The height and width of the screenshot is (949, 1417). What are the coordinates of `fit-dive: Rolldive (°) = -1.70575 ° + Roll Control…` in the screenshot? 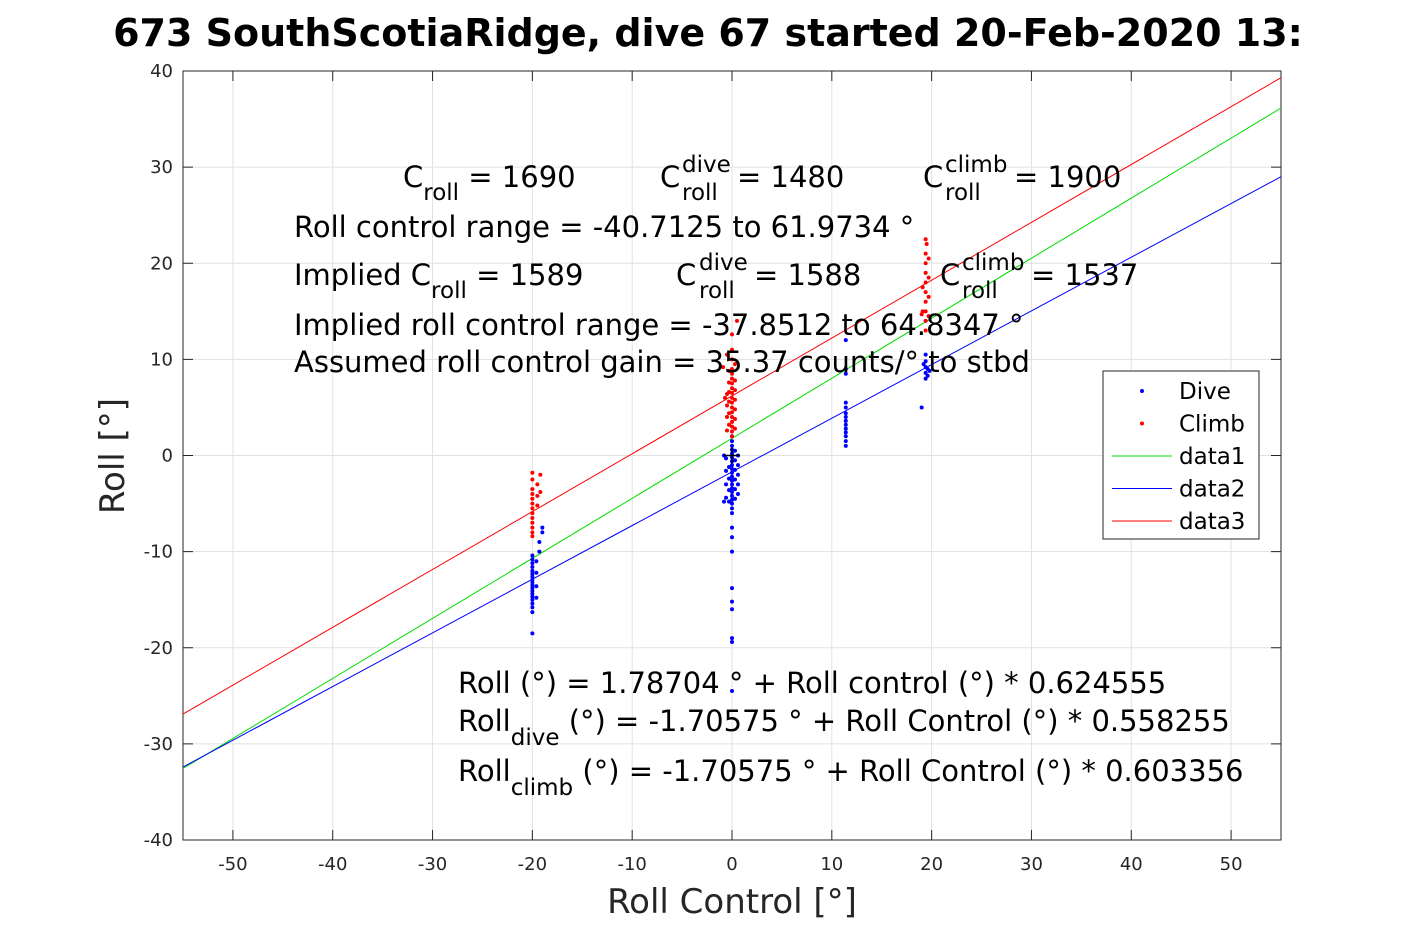 It's located at (844, 727).